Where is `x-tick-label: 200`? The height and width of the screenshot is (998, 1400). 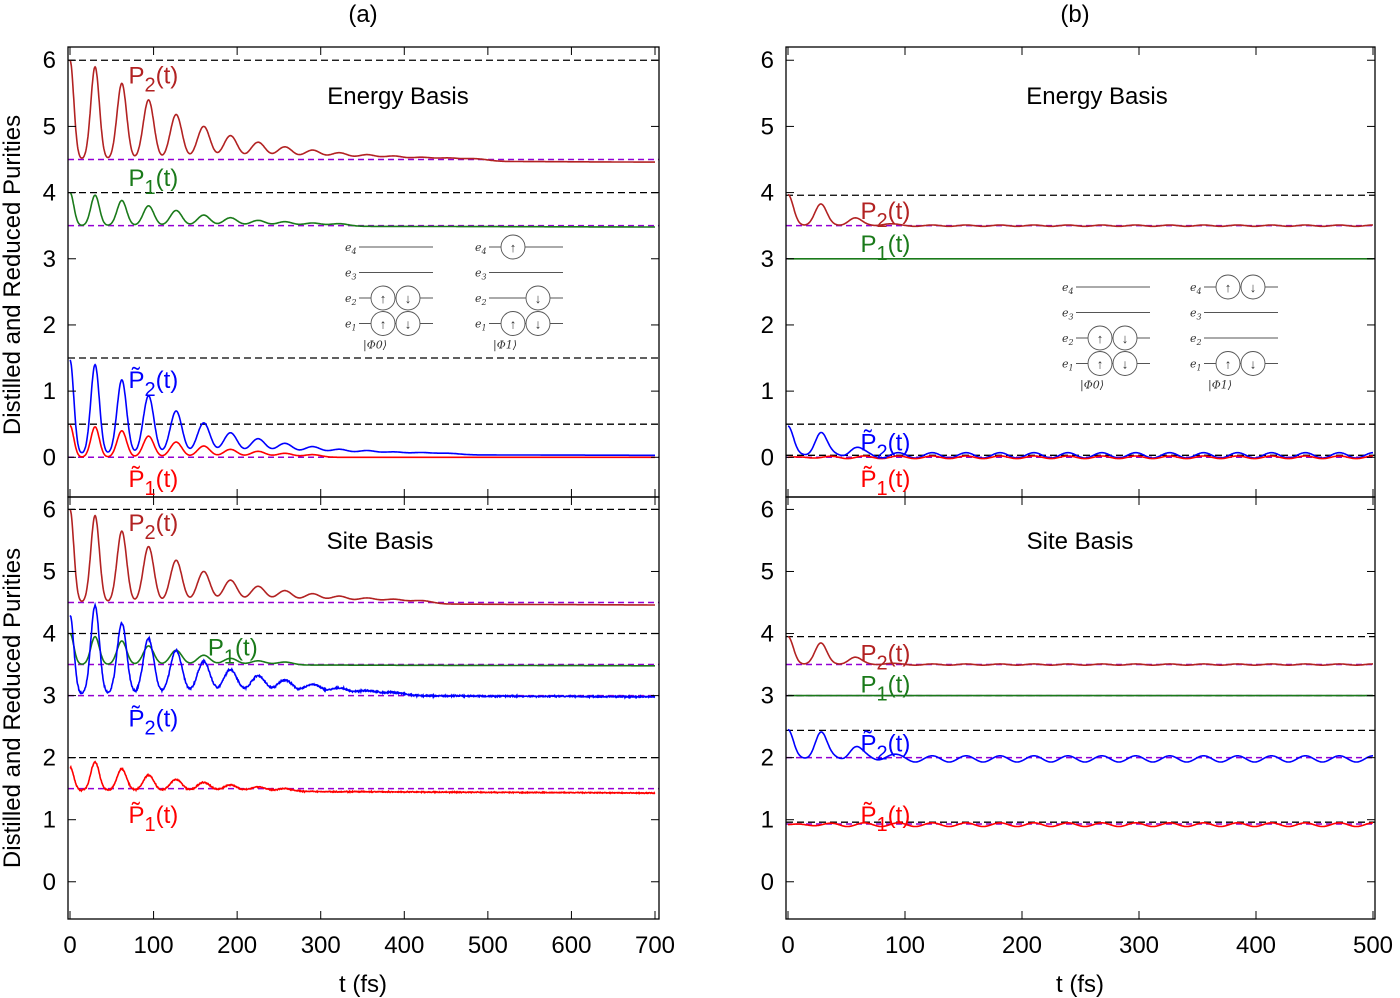 x-tick-label: 200 is located at coordinates (1022, 945).